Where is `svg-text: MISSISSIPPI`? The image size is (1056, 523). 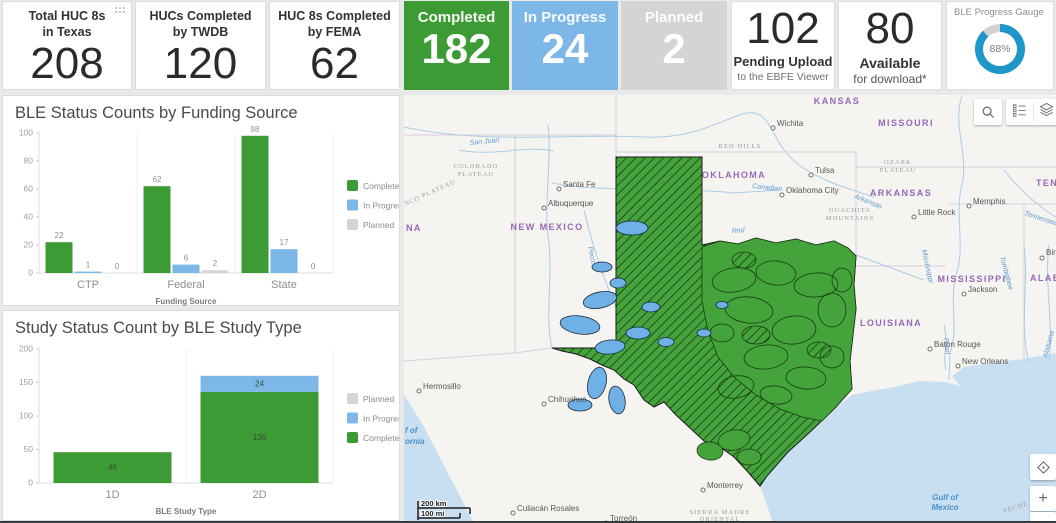
svg-text: MISSISSIPPI is located at coordinates (972, 279).